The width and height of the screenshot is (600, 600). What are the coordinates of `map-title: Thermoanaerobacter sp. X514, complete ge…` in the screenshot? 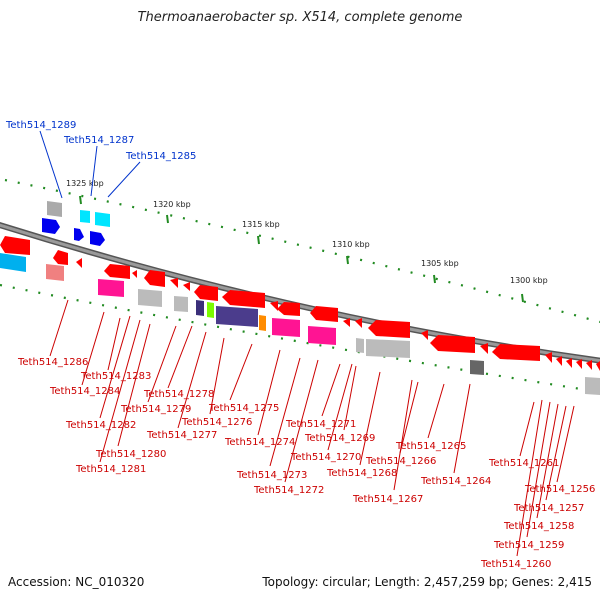 It's located at (300, 17).